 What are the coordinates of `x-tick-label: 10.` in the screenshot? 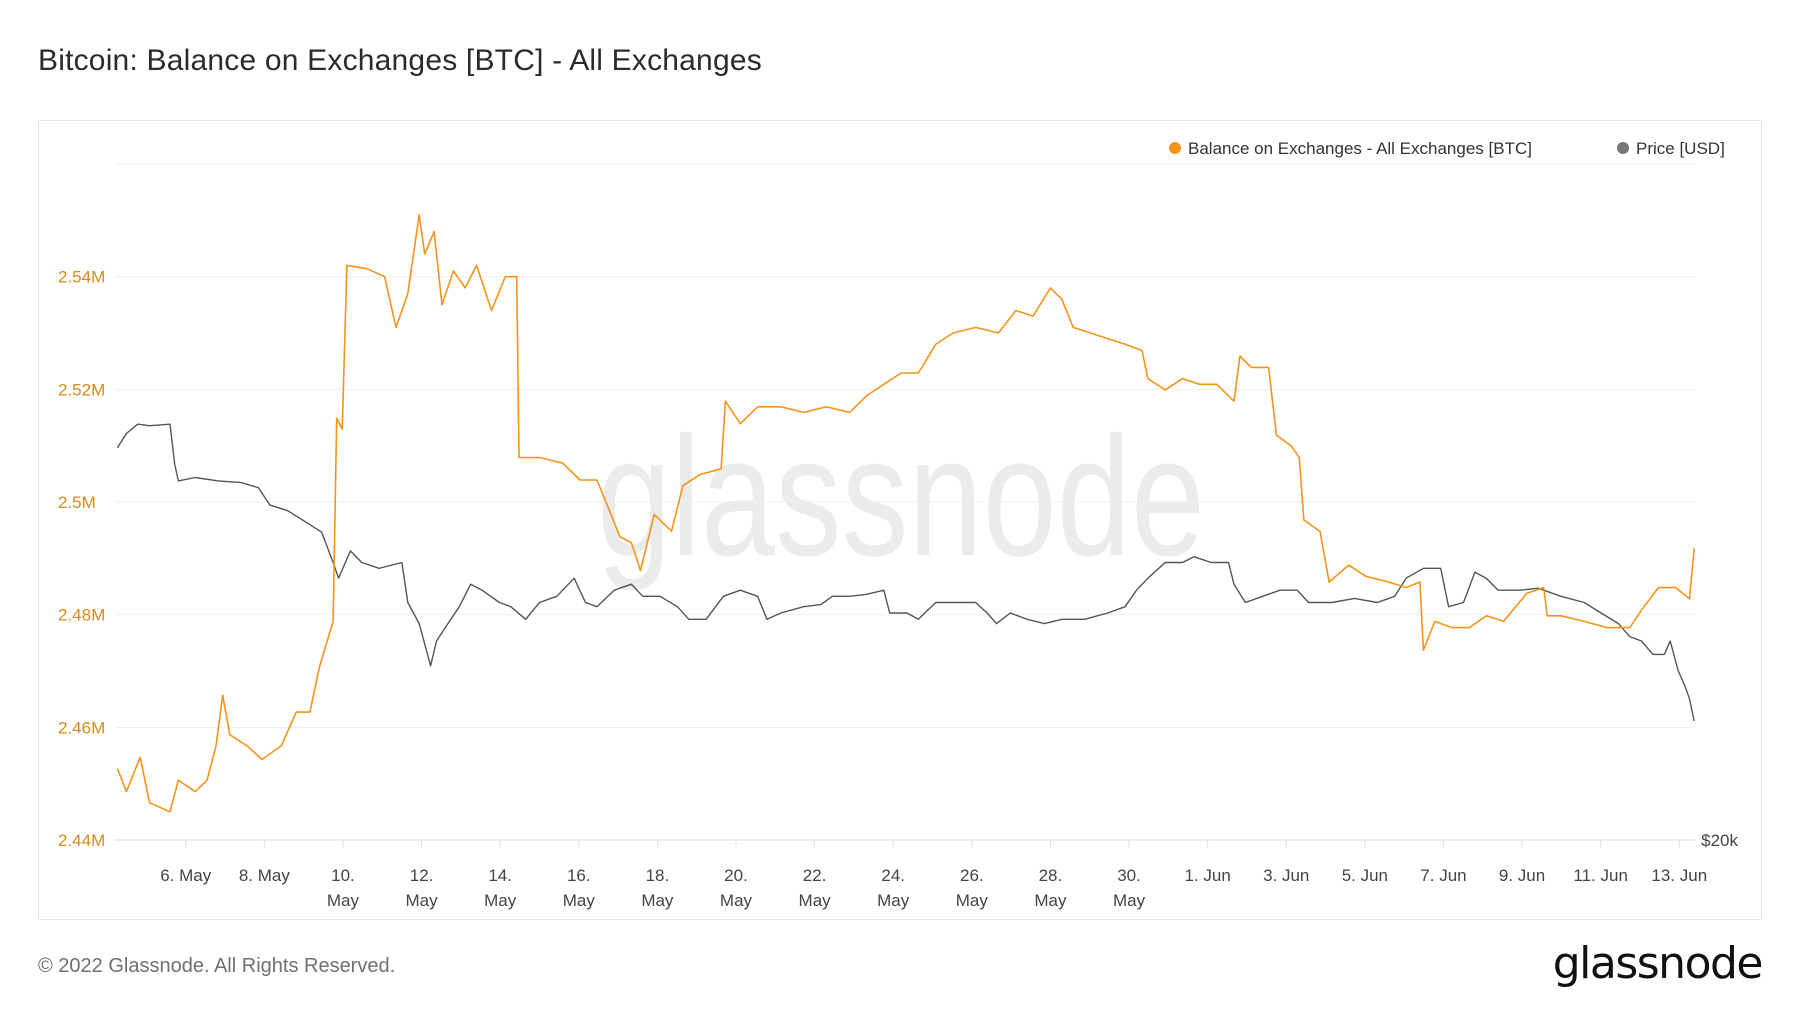 It's located at (343, 875).